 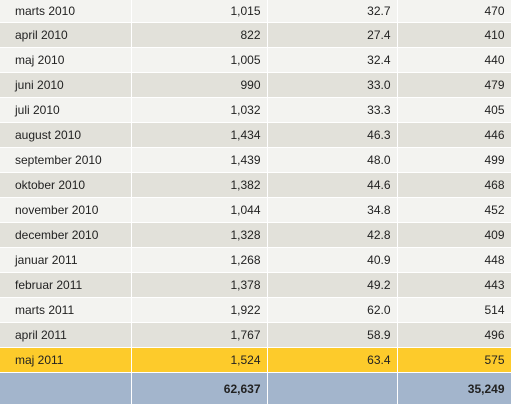 I want to click on table-row: februar 2011 1,378 49.2 443, so click(x=259, y=285).